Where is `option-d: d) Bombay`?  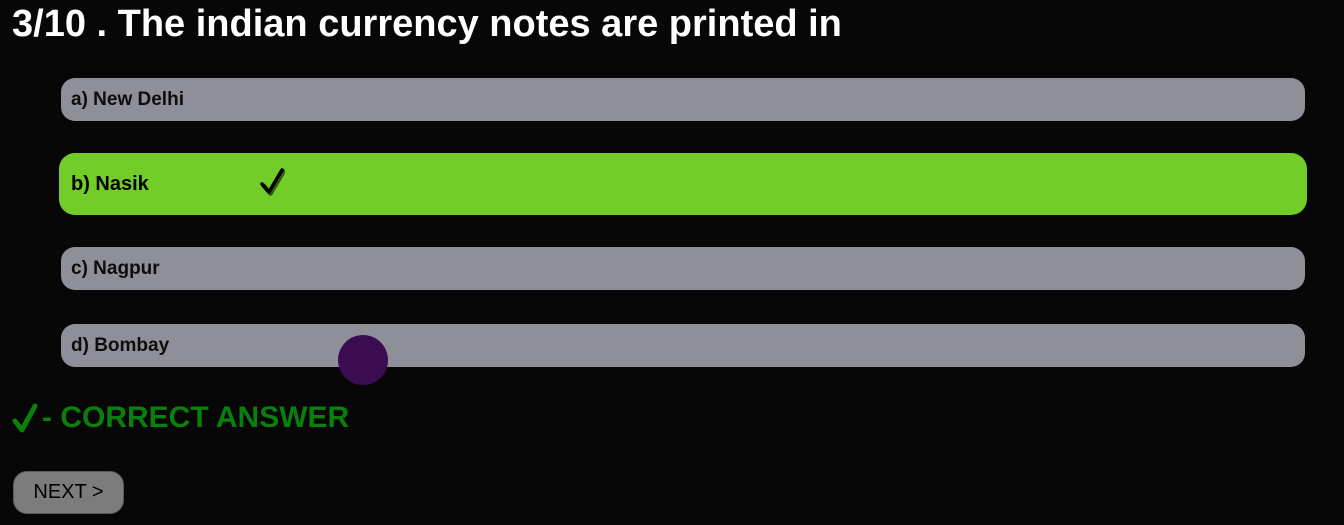 option-d: d) Bombay is located at coordinates (683, 345).